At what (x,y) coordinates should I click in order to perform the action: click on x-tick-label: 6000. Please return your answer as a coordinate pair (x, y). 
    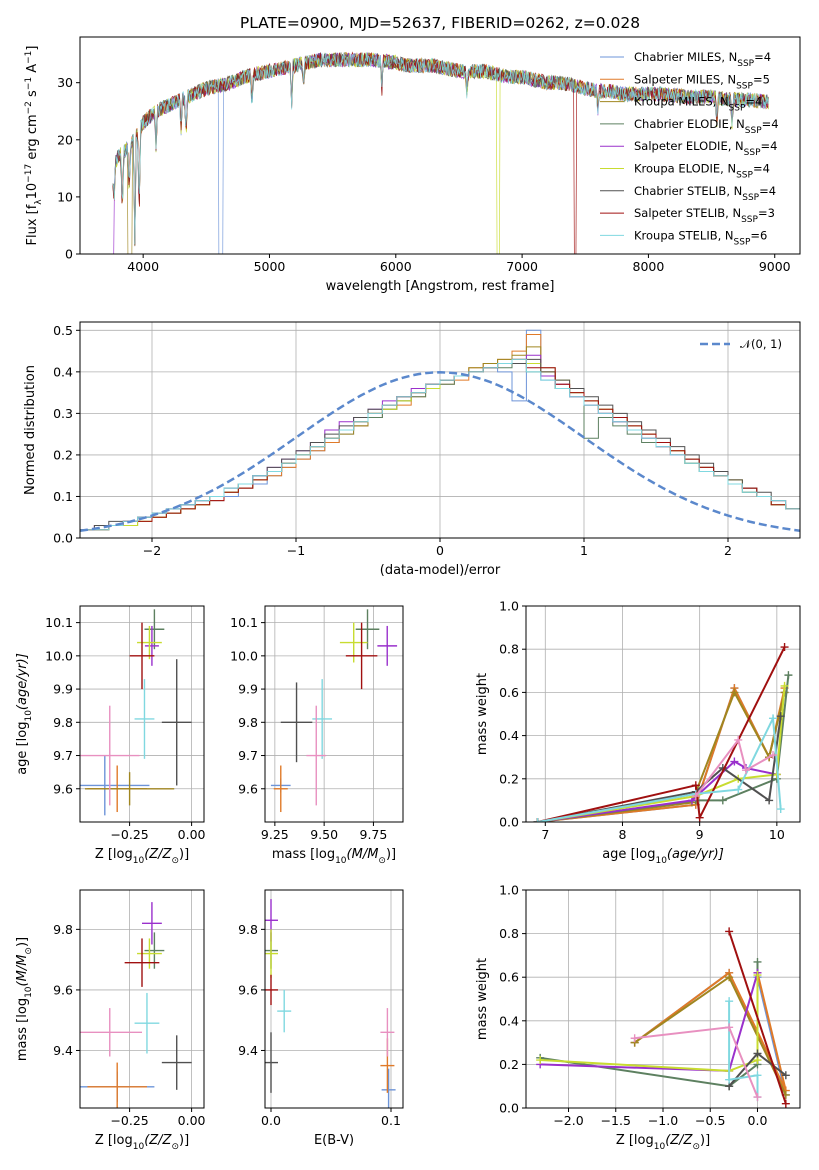
    Looking at the image, I should click on (396, 266).